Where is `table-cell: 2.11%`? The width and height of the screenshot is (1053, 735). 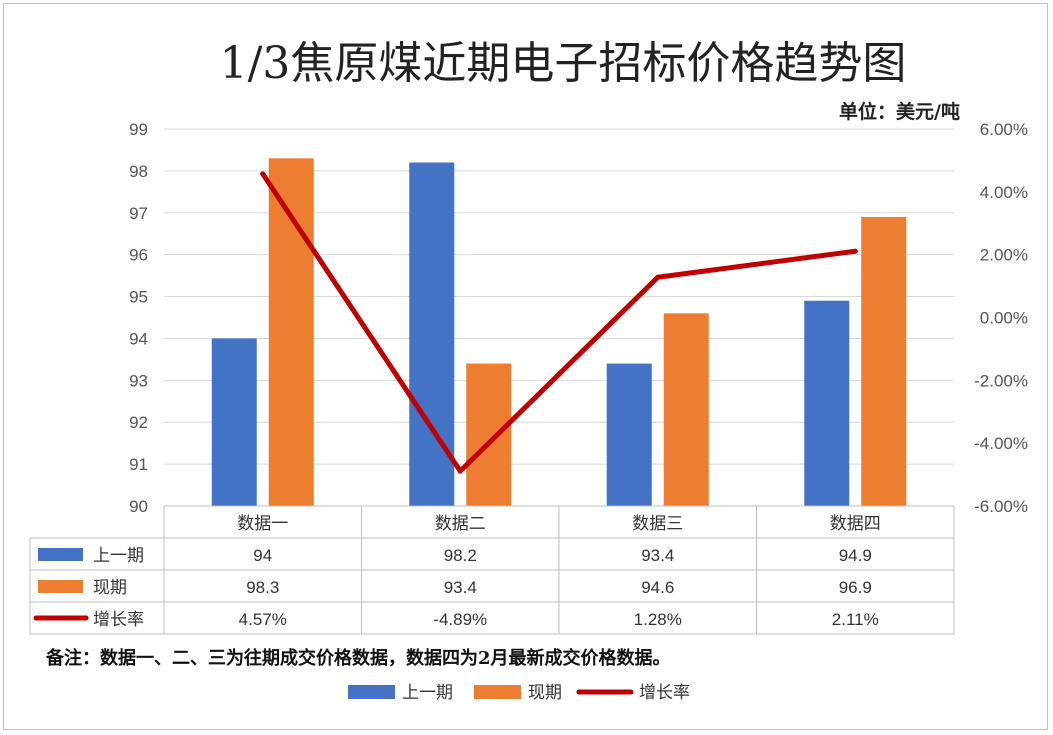
table-cell: 2.11% is located at coordinates (855, 619).